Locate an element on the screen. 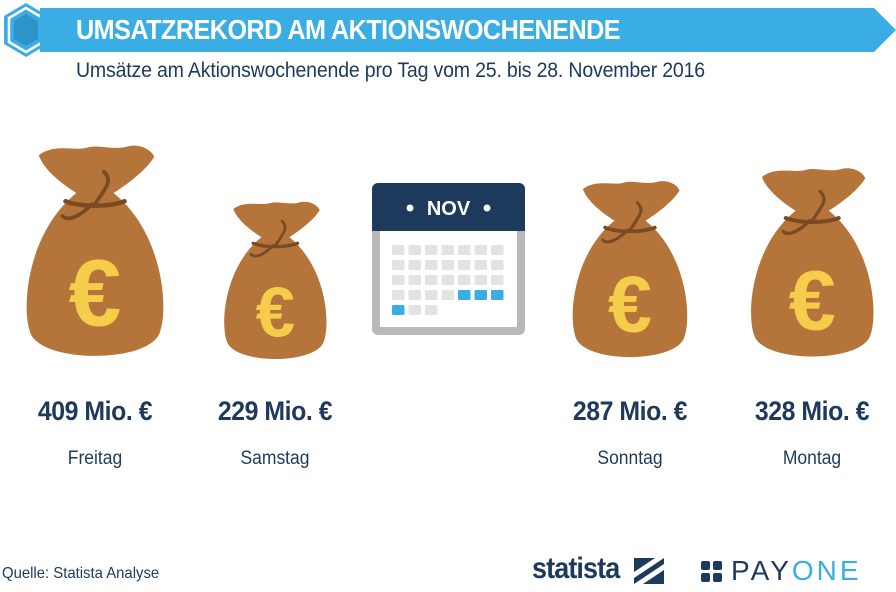  calendar-grid is located at coordinates (448, 280).